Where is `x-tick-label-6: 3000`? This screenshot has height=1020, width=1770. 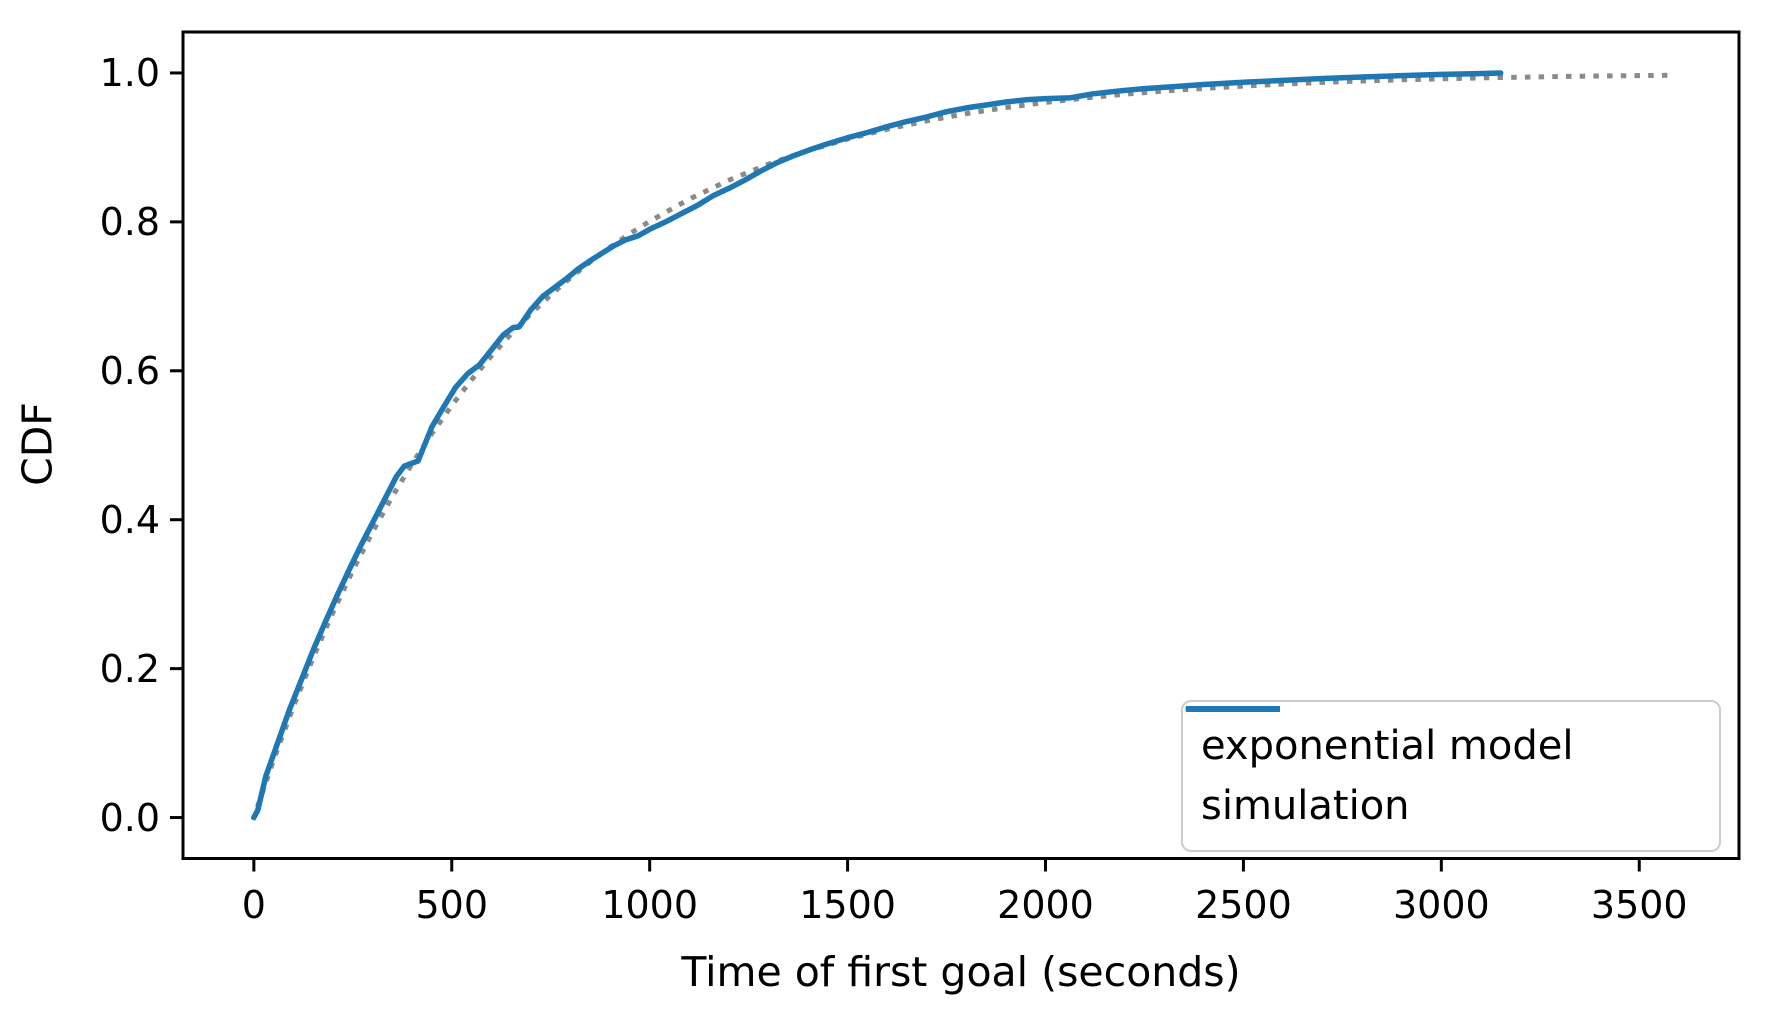 x-tick-label-6: 3000 is located at coordinates (1441, 905).